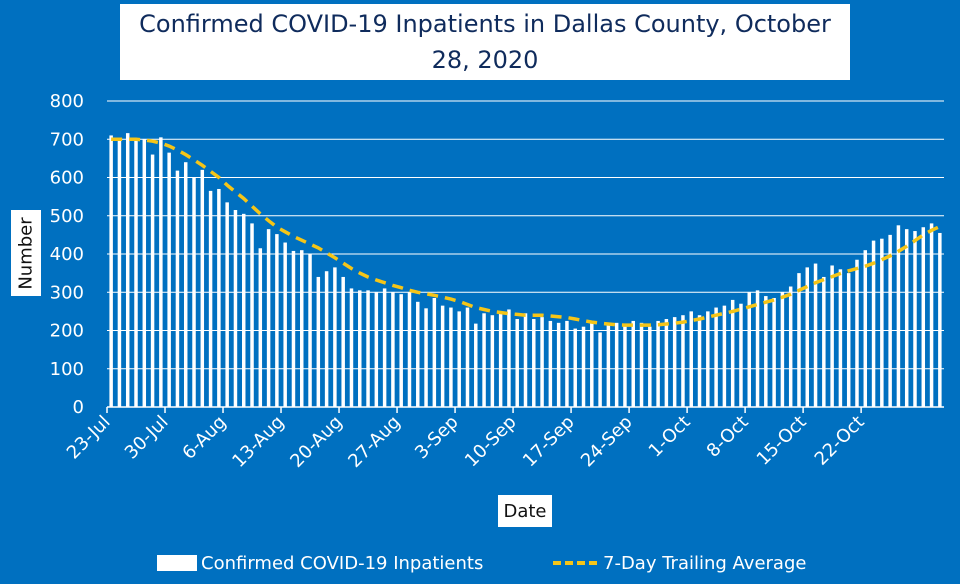 Image resolution: width=960 pixels, height=584 pixels. Describe the element at coordinates (320, 563) in the screenshot. I see `legend-item-inpatients: Confirmed COVID-19 Inpatients` at that location.